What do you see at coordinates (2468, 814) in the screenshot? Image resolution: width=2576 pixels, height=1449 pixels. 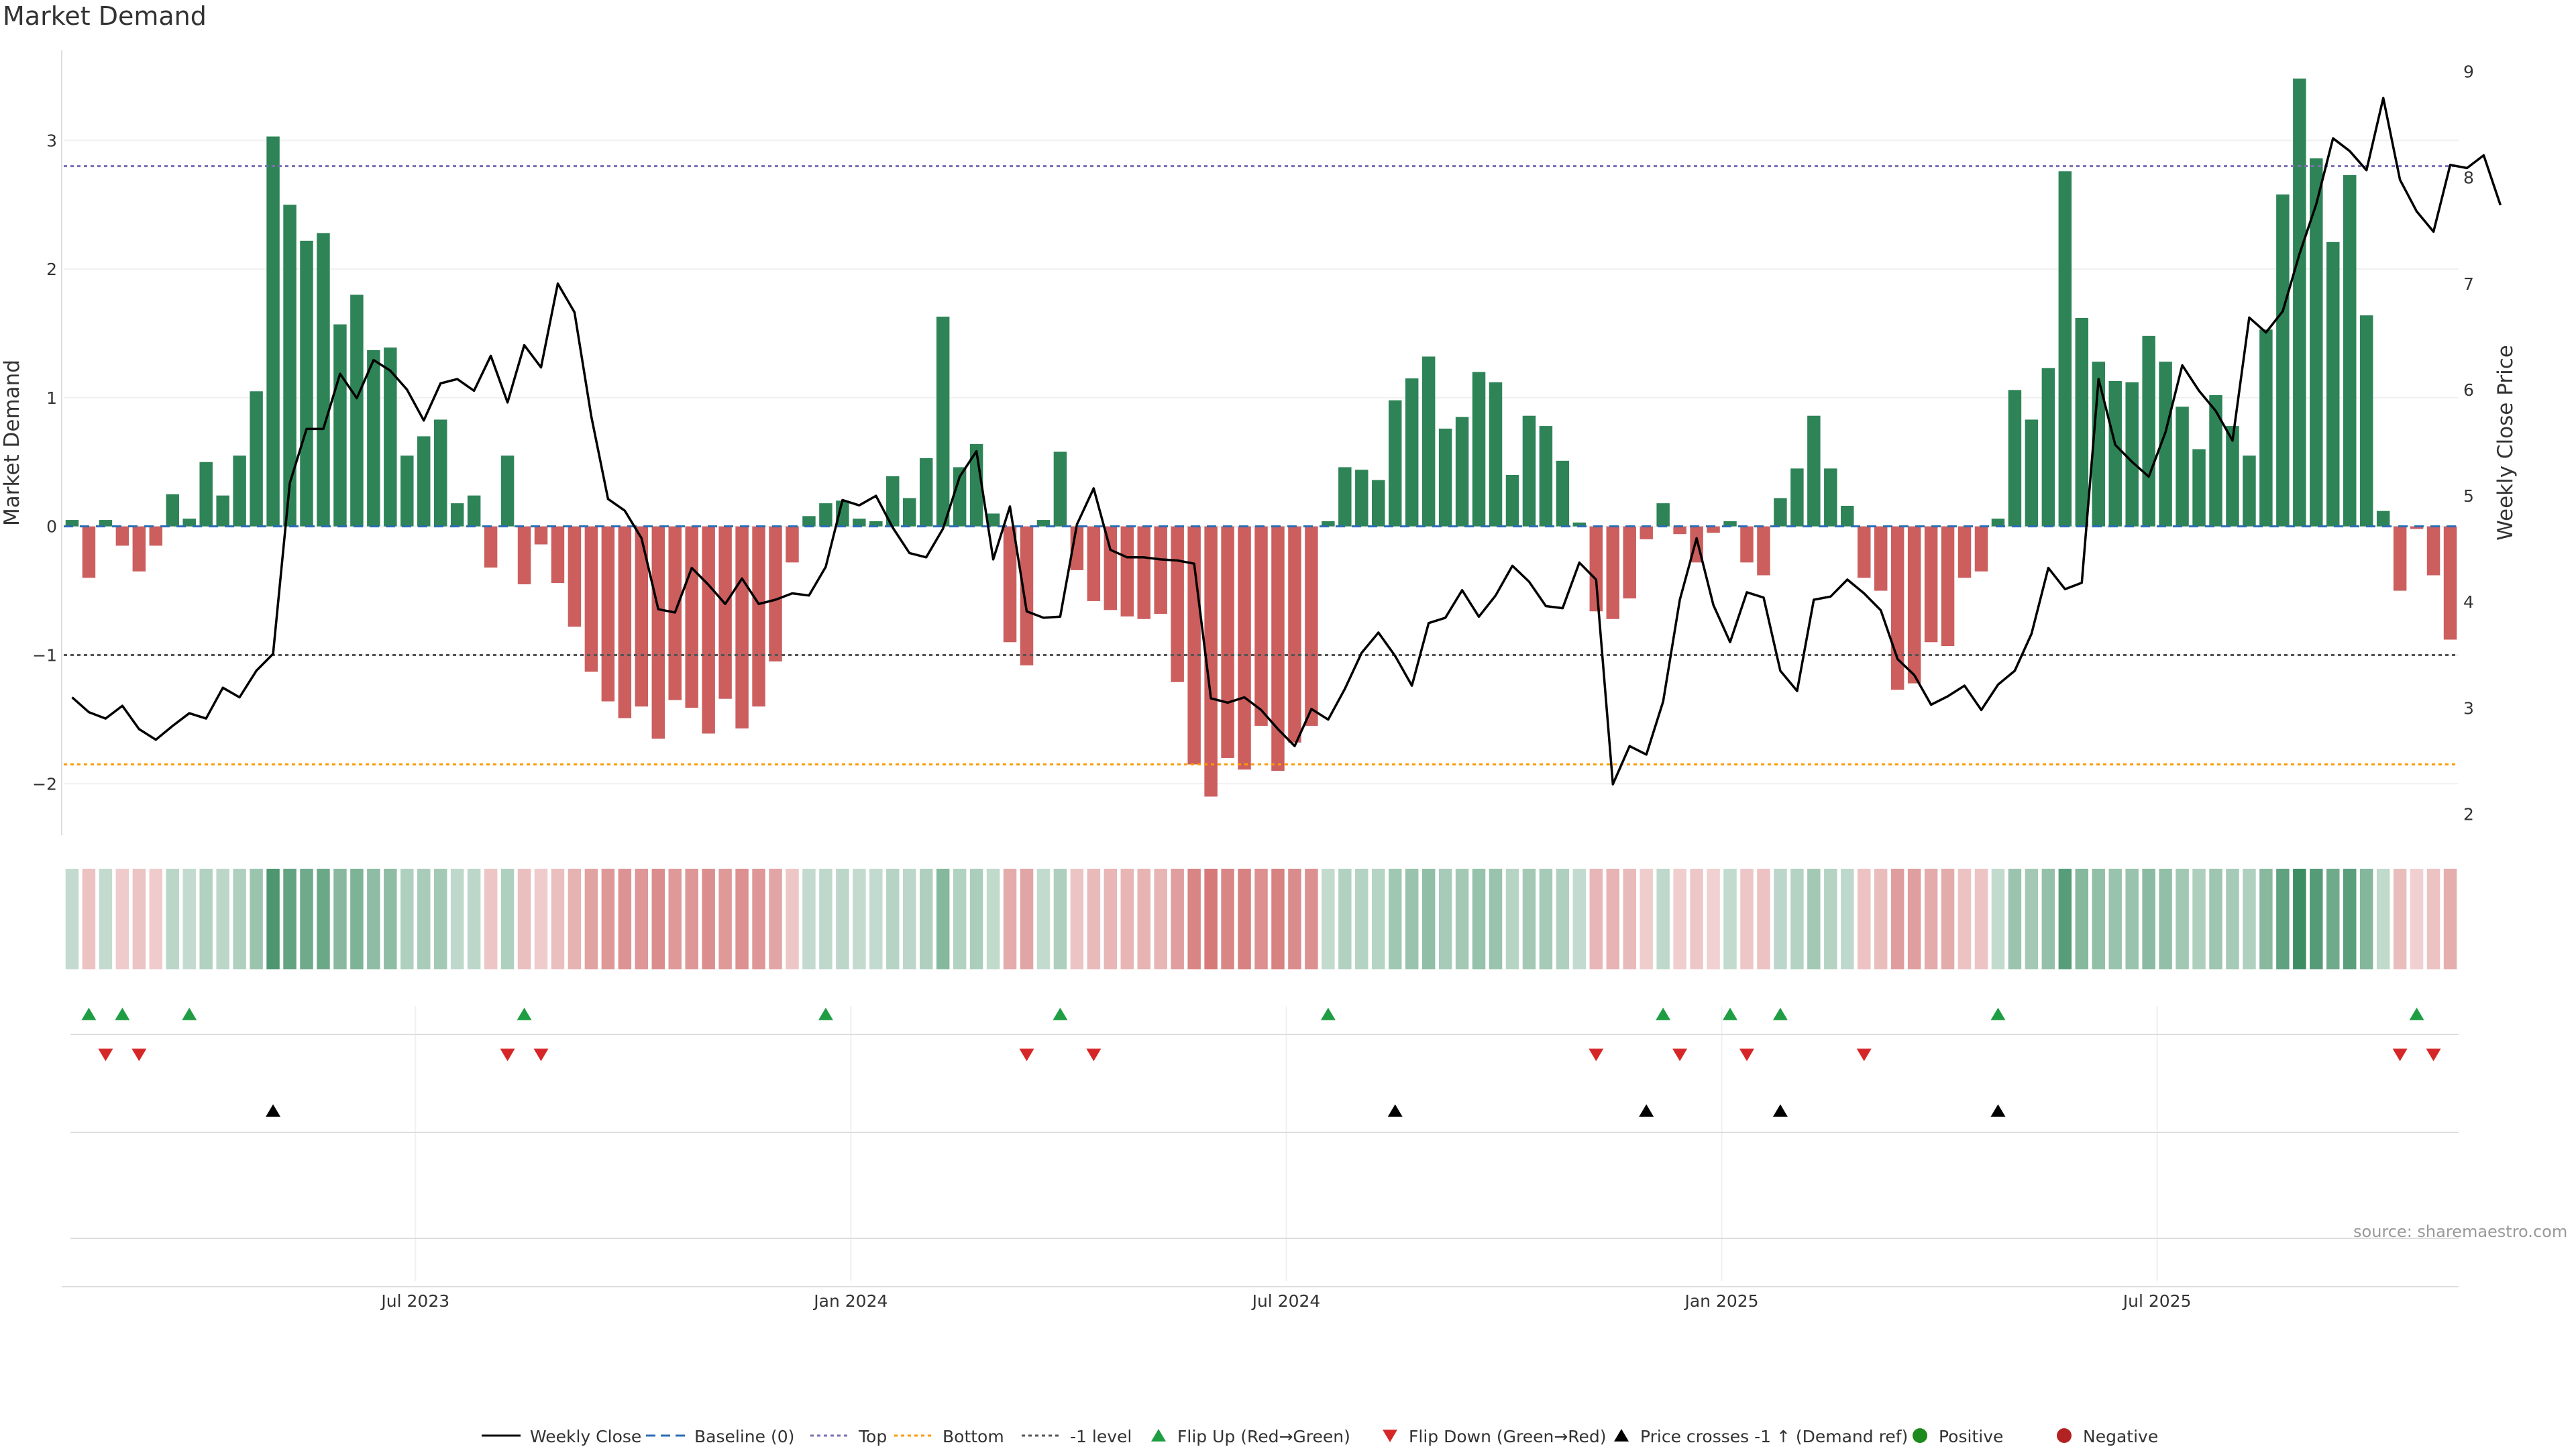 I see `y2-tick-label: 2` at bounding box center [2468, 814].